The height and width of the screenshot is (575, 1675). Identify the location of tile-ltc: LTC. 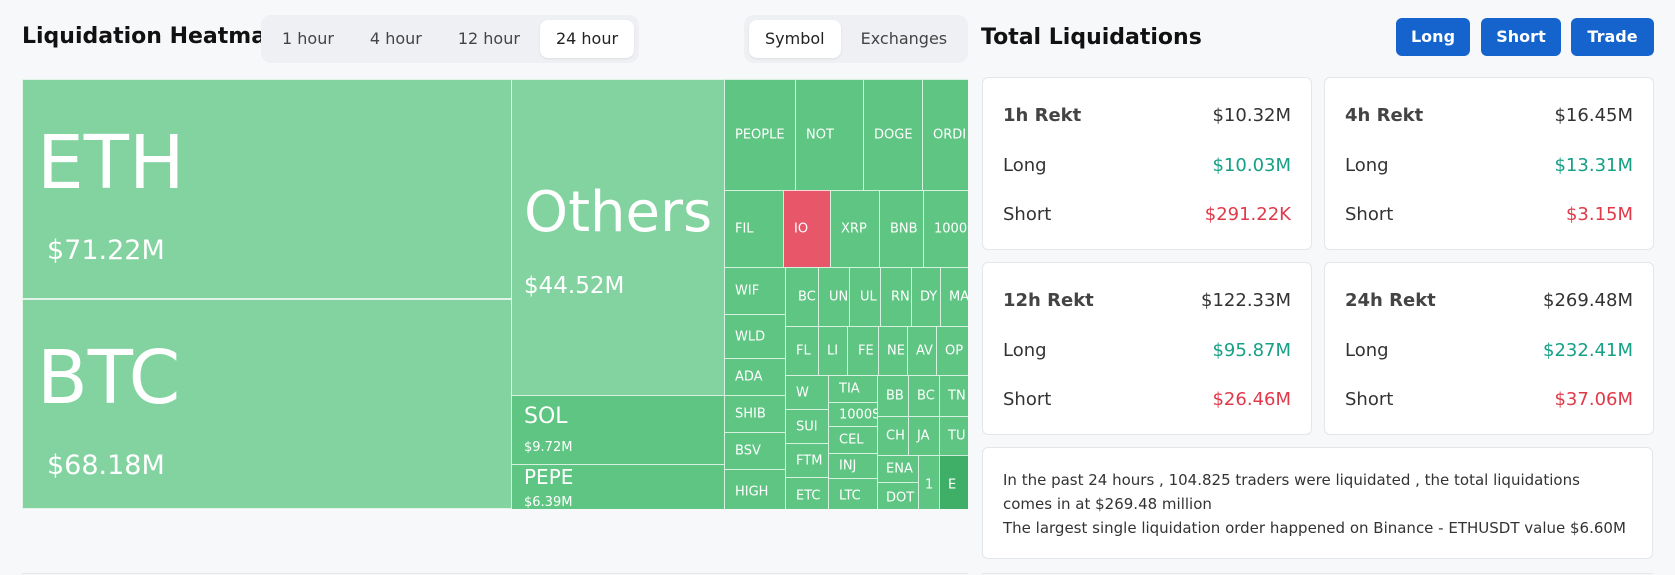
(853, 493).